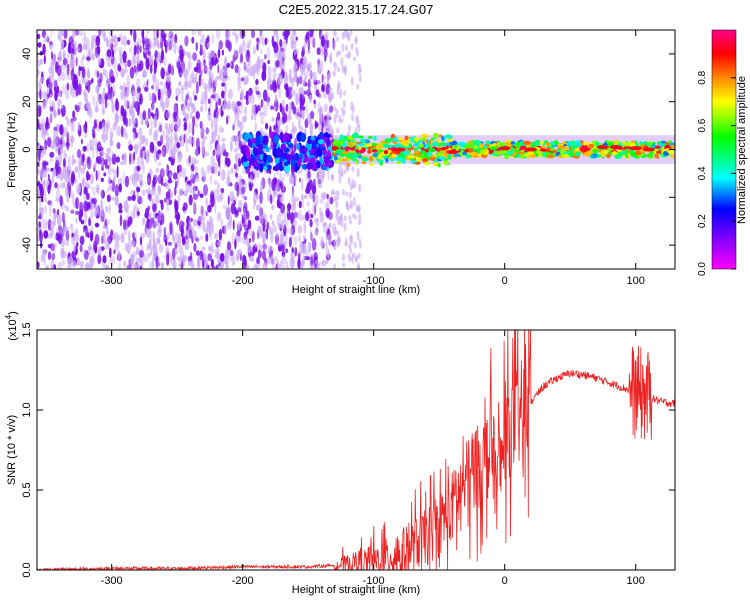  What do you see at coordinates (636, 581) in the screenshot?
I see `x-tick-label: 100` at bounding box center [636, 581].